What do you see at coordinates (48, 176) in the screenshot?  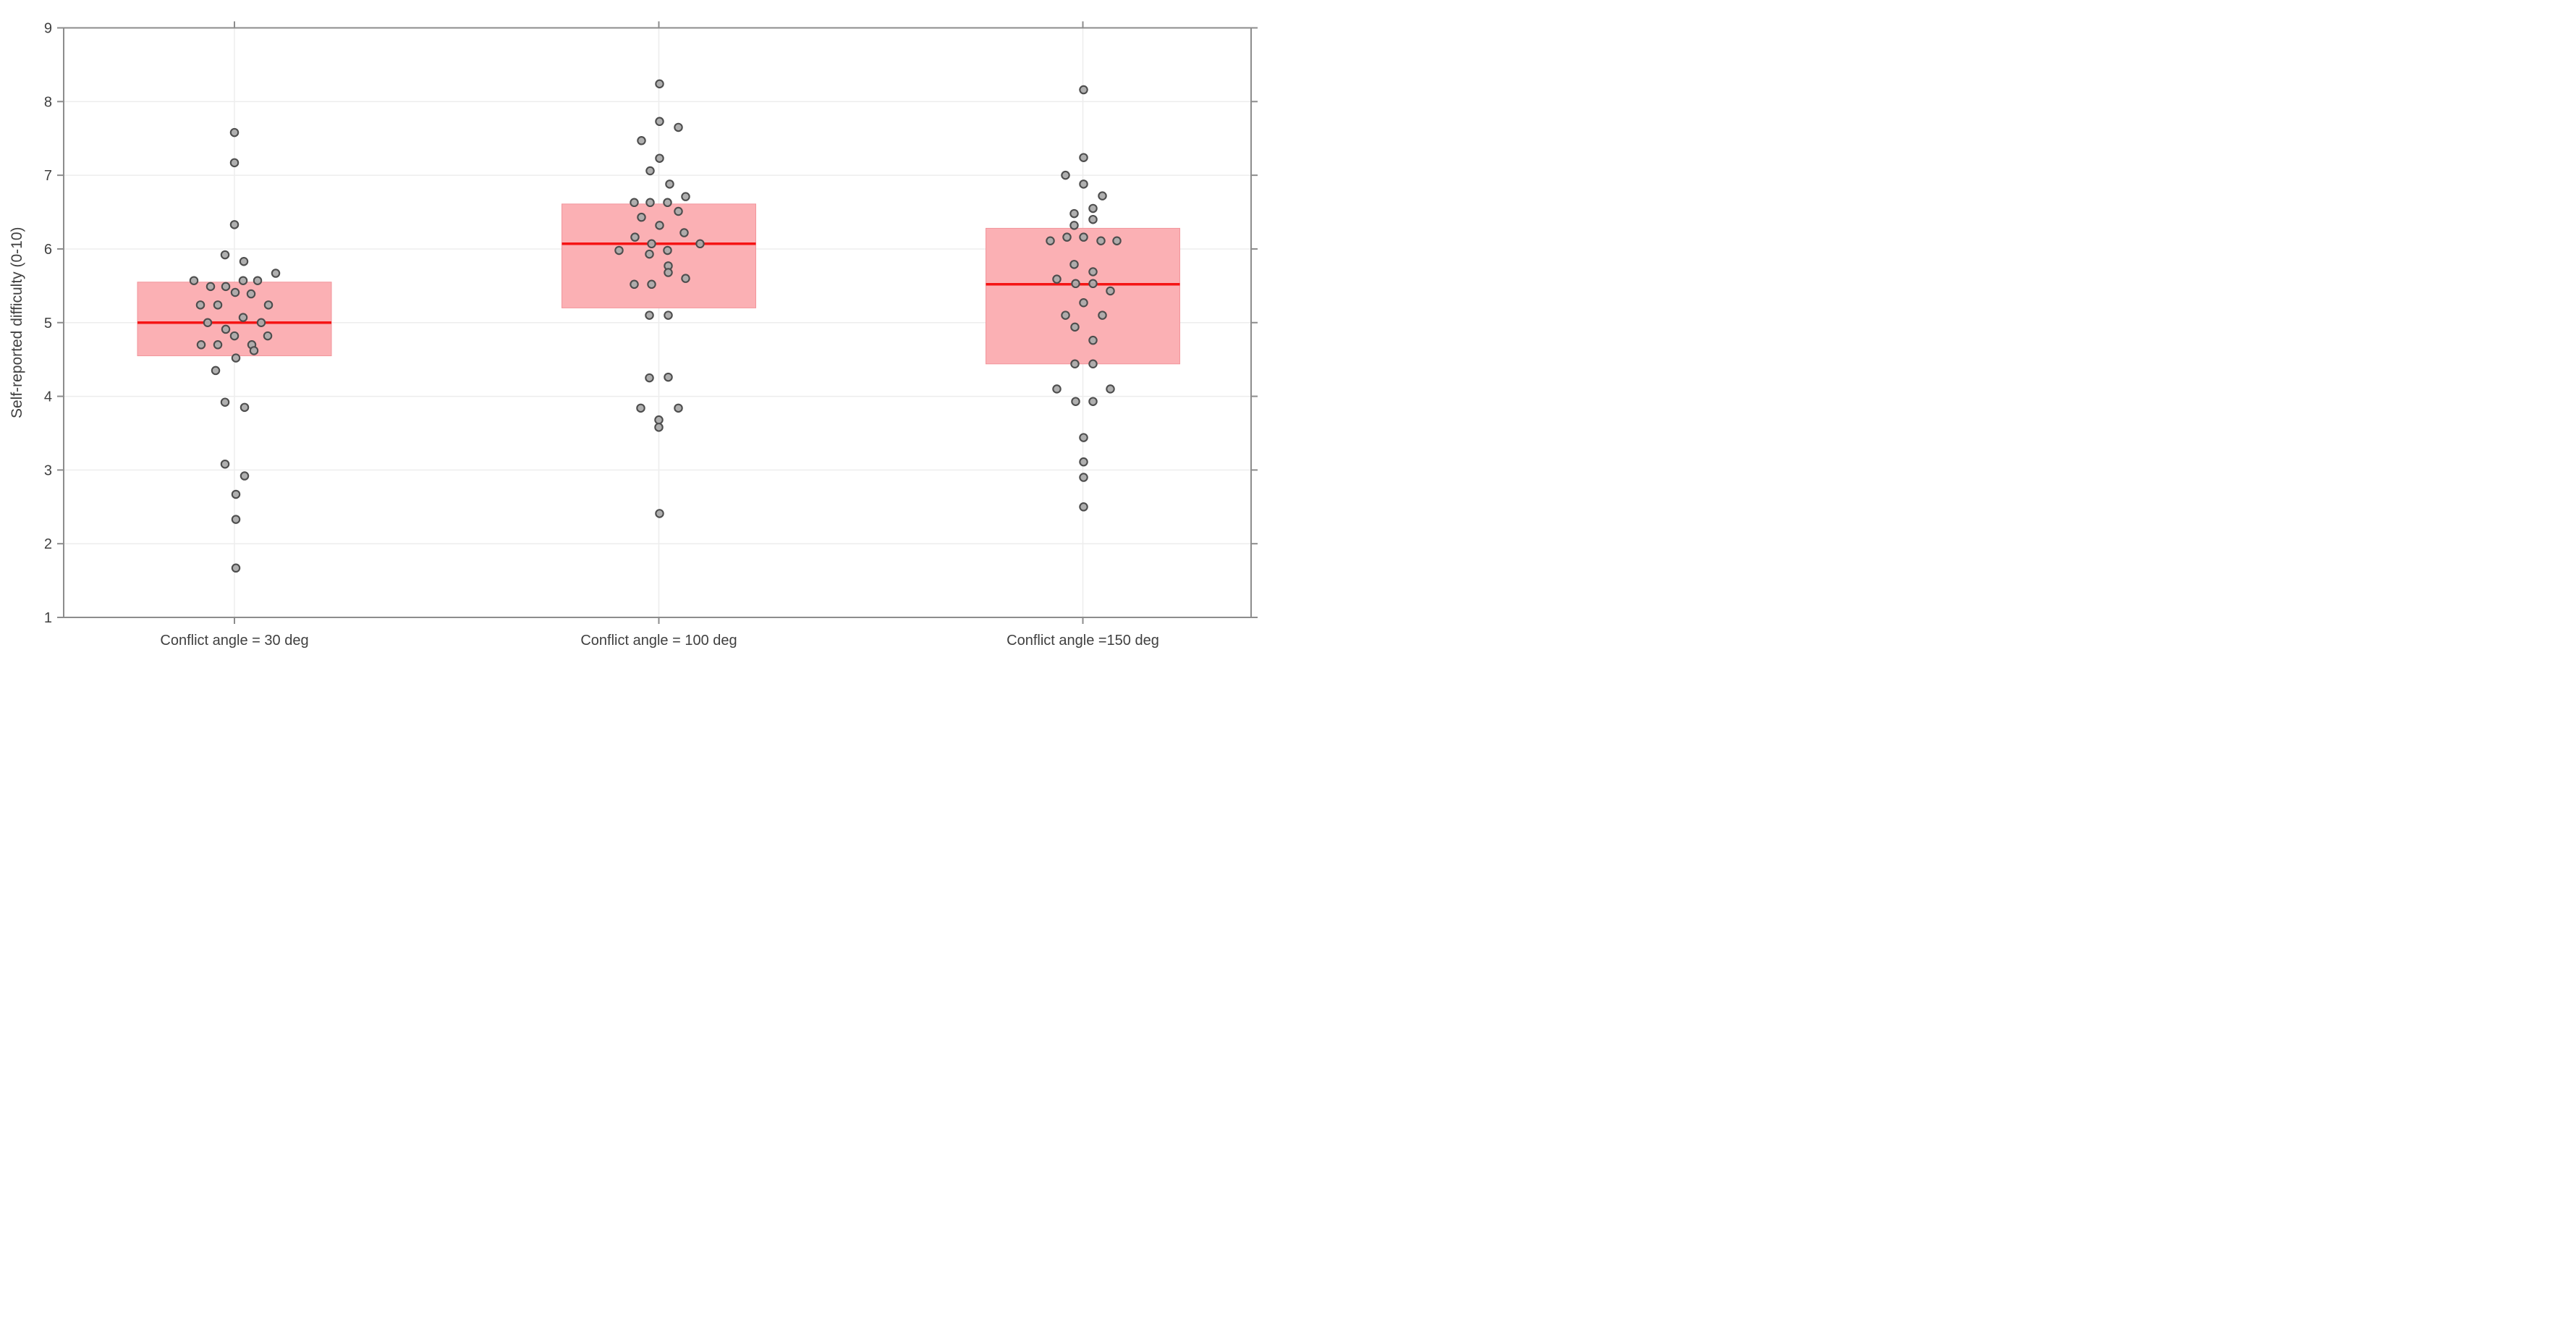 I see `y-tick-label: 7` at bounding box center [48, 176].